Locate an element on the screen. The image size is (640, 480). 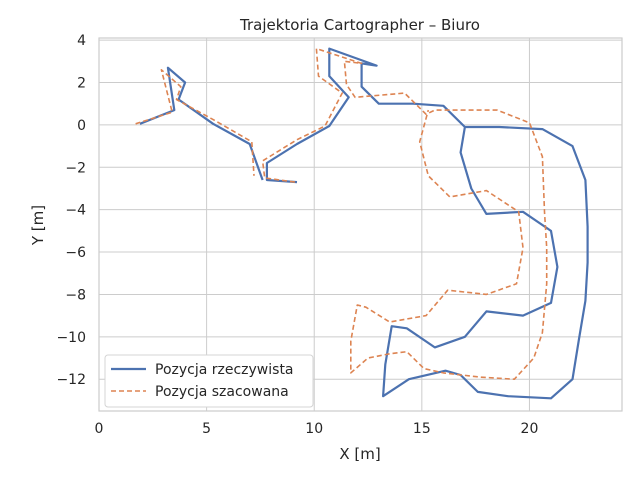
y-tick-label: −10 is located at coordinates (71, 338).